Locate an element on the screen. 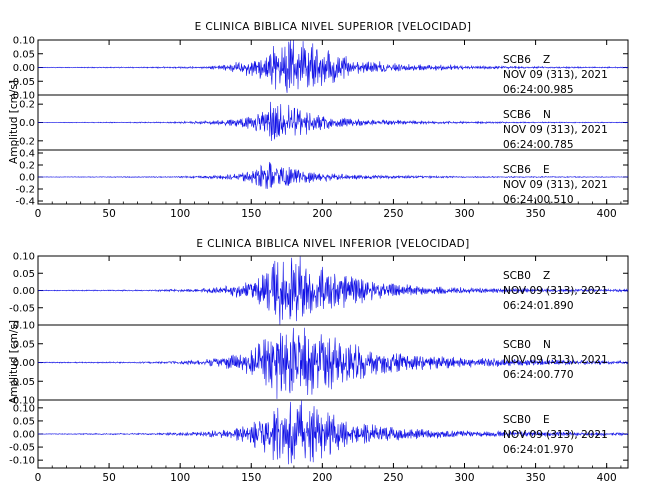 This screenshot has width=650, height=500. record-time: 06:24:01.890 is located at coordinates (538, 306).